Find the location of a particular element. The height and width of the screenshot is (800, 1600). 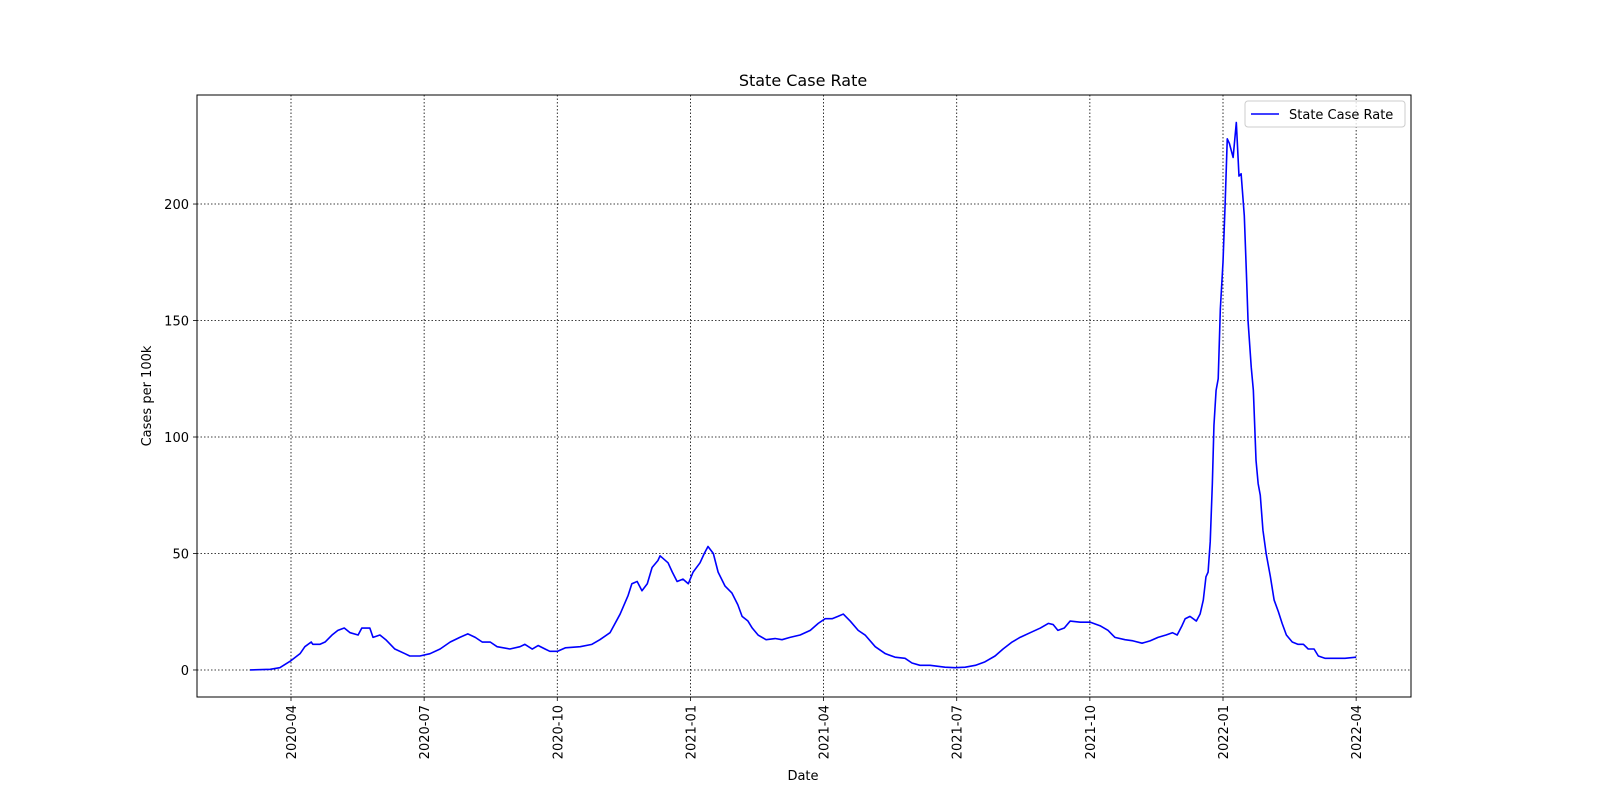

legend-box is located at coordinates (1325, 114).